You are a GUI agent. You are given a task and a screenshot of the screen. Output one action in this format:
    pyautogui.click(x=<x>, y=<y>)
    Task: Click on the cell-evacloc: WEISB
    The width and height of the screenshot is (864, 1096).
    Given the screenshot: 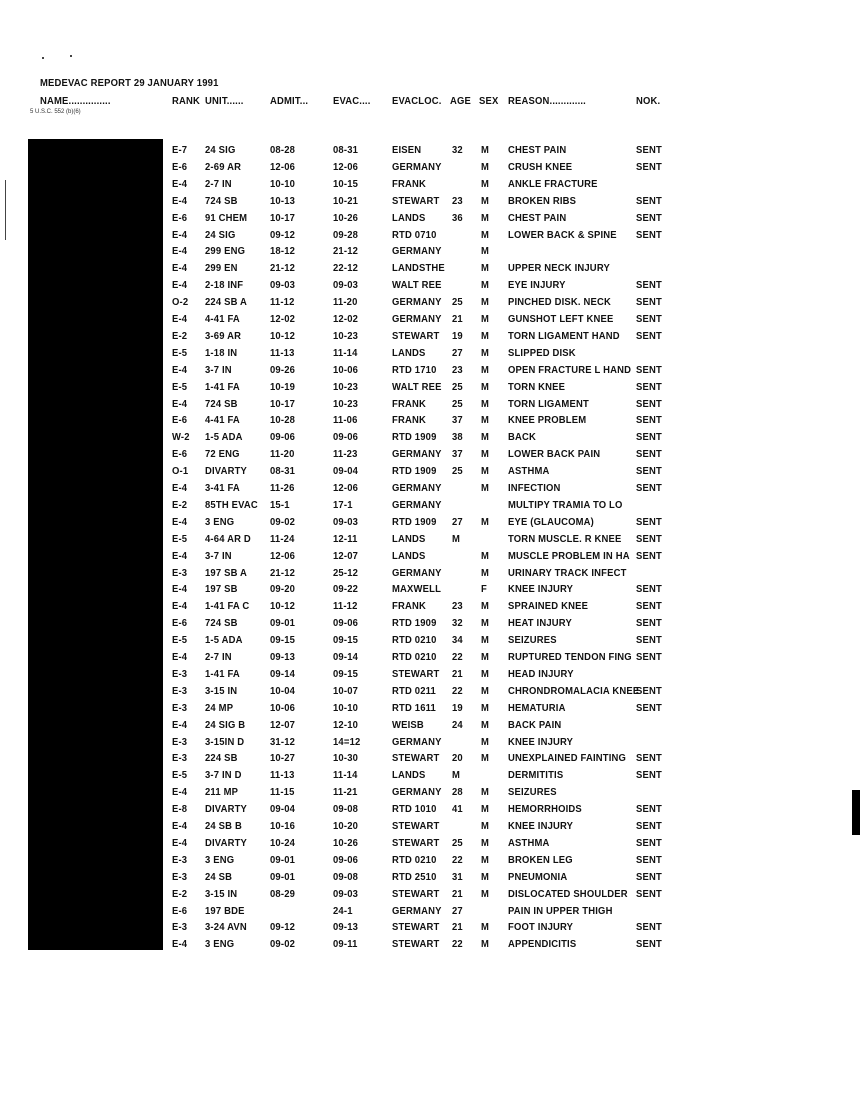 What is the action you would take?
    pyautogui.click(x=408, y=724)
    